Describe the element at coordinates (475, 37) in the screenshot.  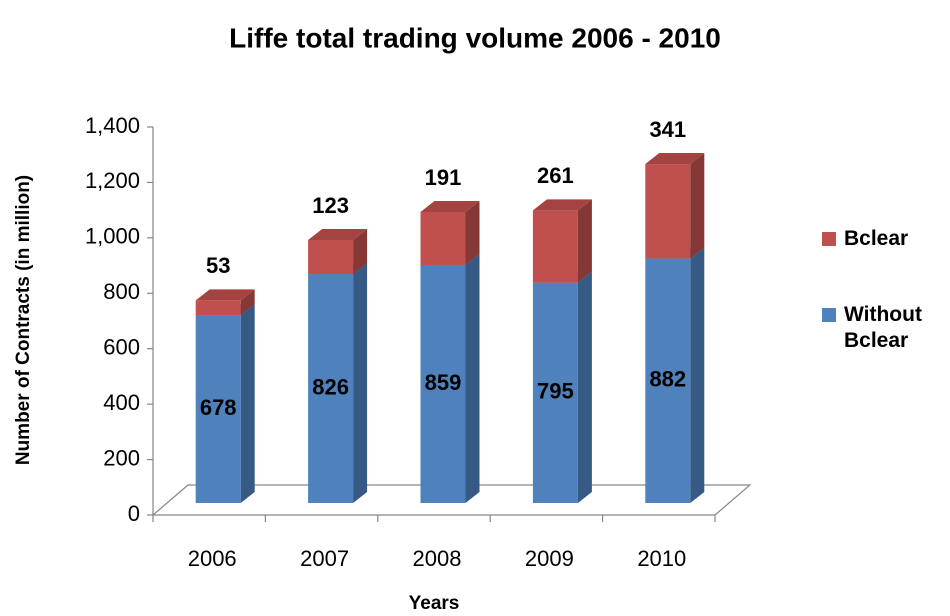
I see `chart-title: Liffe total trading volume 2006 - 2010` at that location.